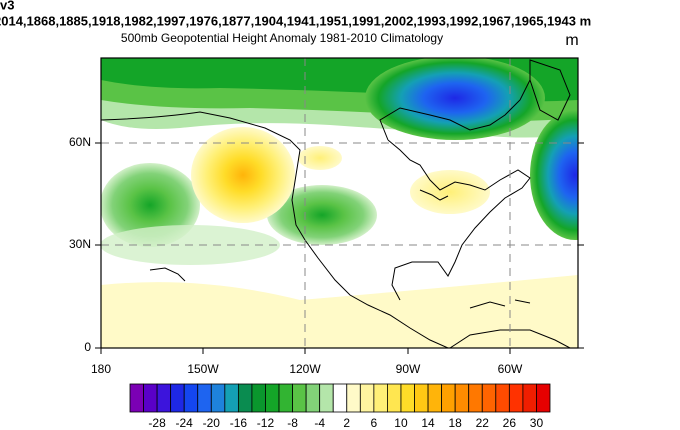  I want to click on colorbar-label: -16, so click(239, 423).